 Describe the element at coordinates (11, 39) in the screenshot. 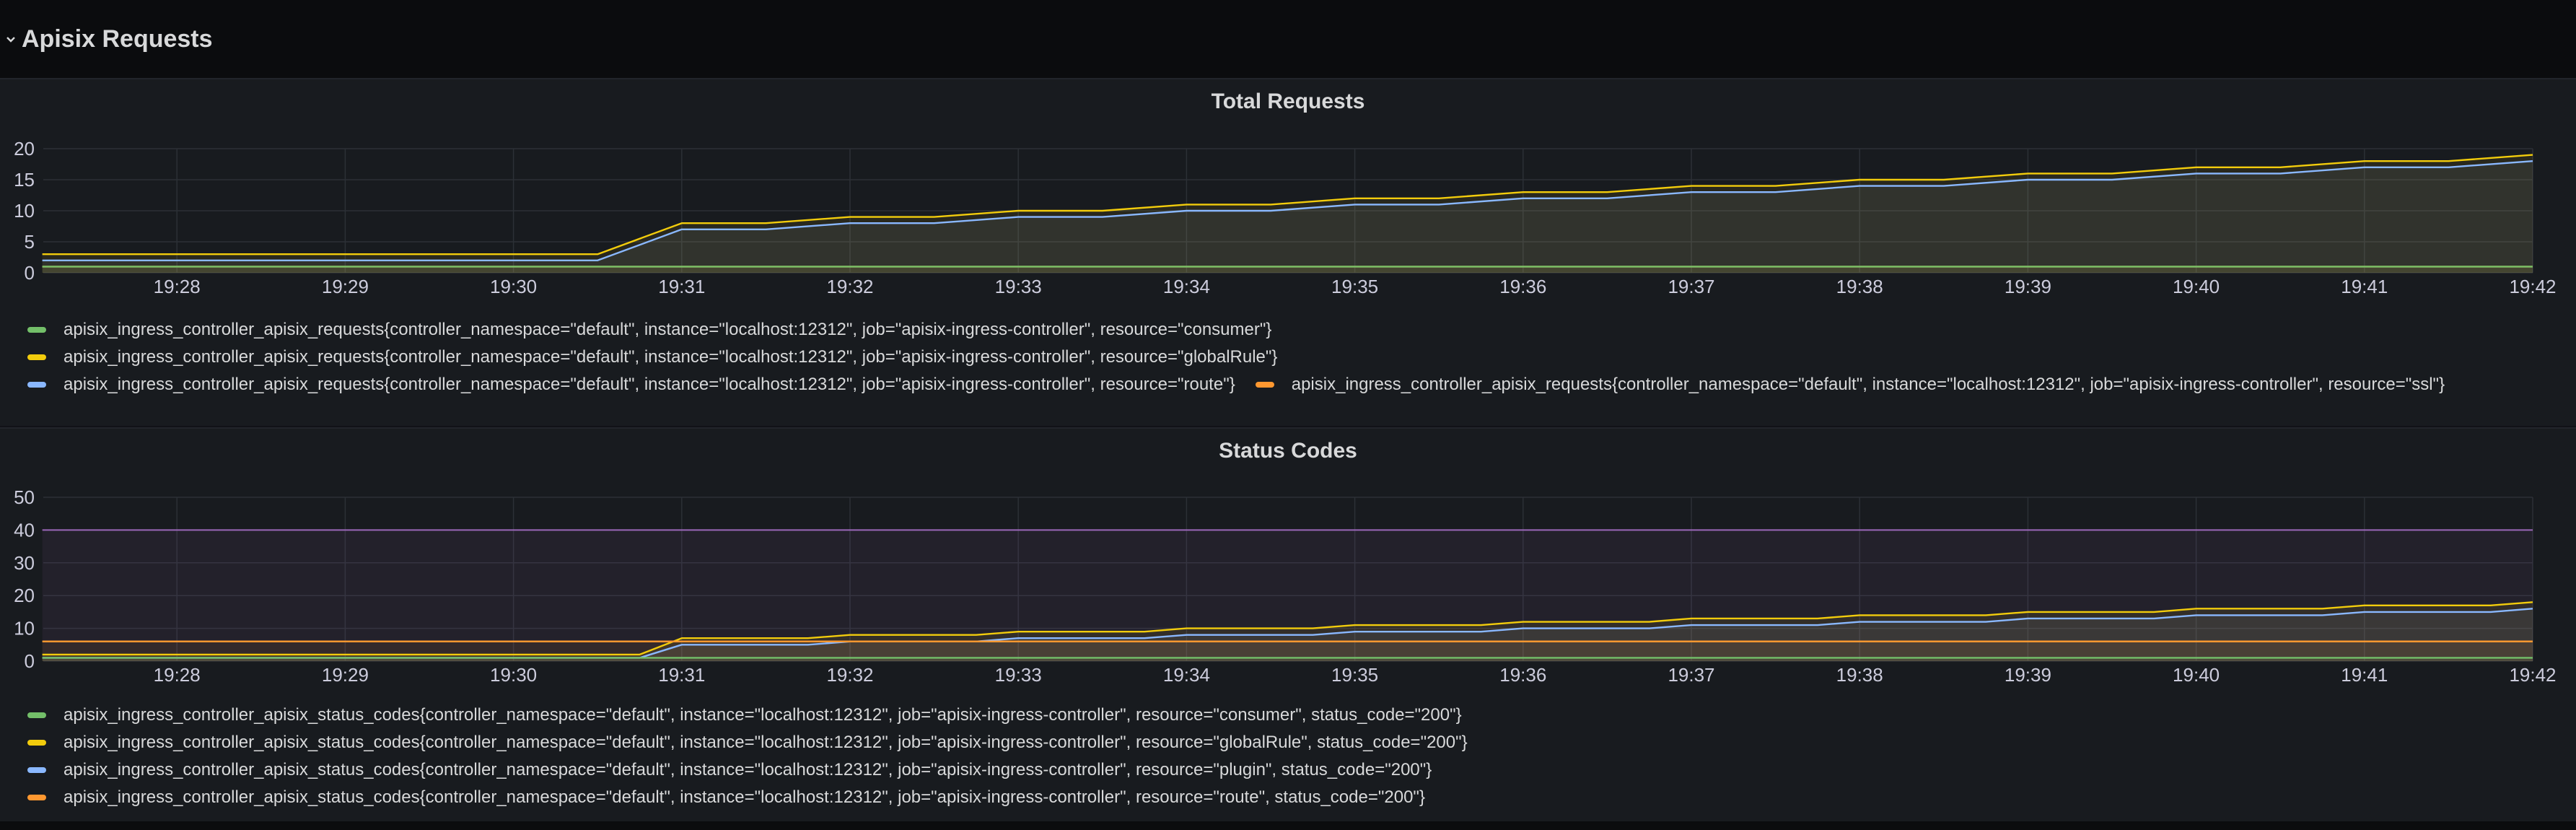

I see `chevron-down-icon` at that location.